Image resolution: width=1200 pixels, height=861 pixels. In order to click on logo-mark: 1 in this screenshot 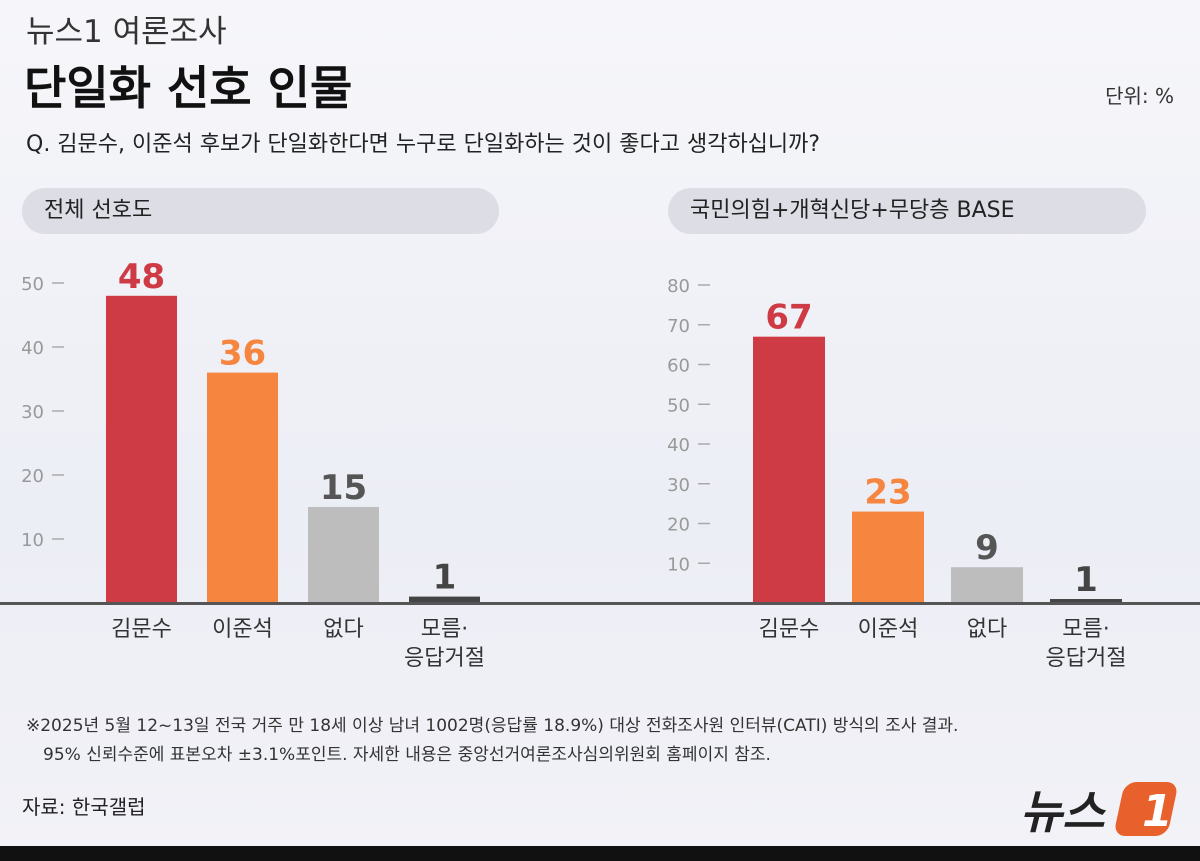, I will do `click(1157, 811)`.